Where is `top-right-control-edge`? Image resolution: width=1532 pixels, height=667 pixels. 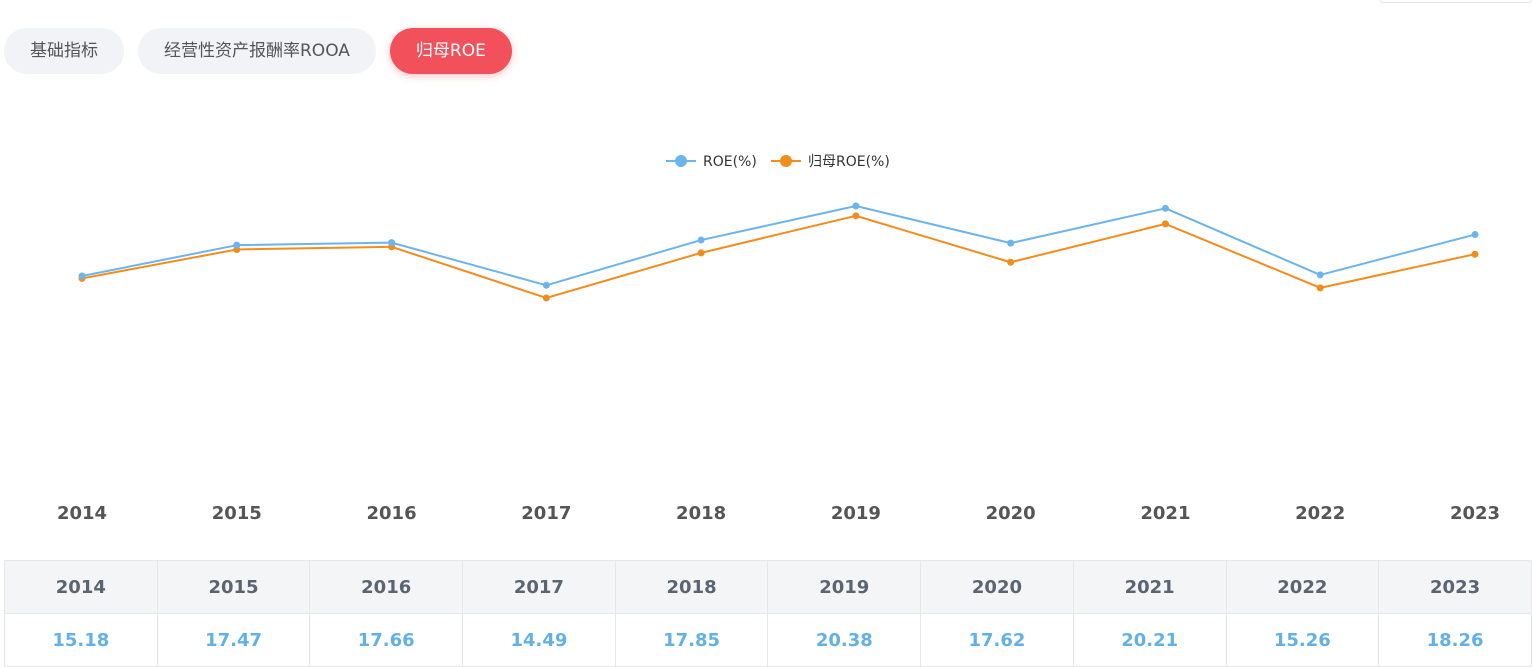 top-right-control-edge is located at coordinates (1456, 1).